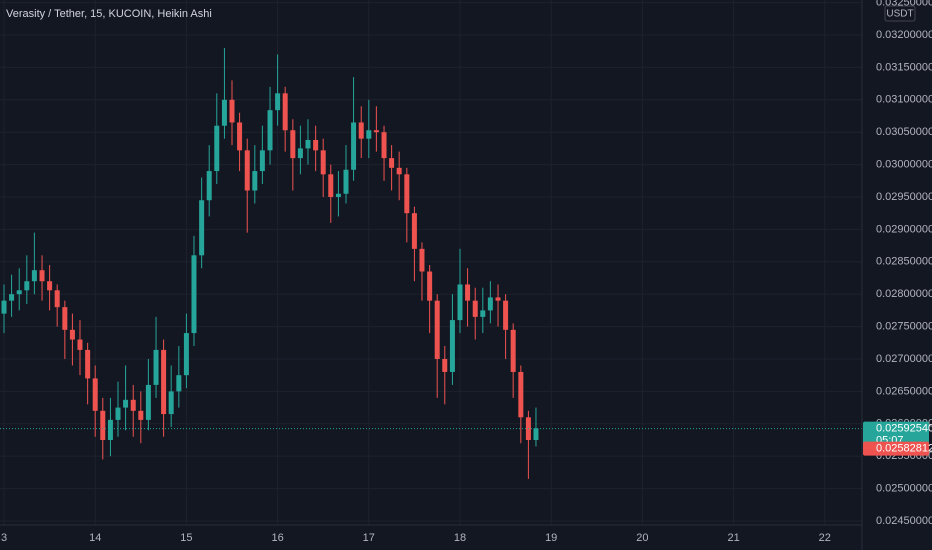  I want to click on y-tick-label: 0.03000000, so click(904, 164).